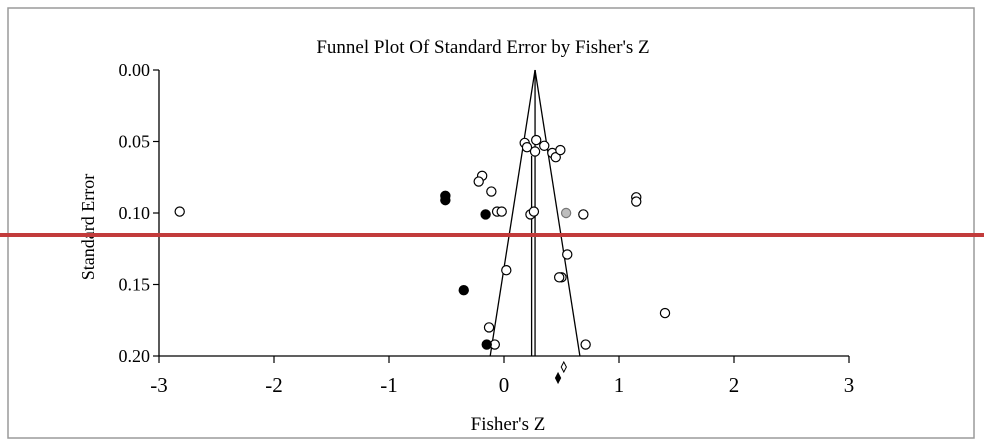  Describe the element at coordinates (135, 70) in the screenshot. I see `y-tick-label: 0.00` at that location.